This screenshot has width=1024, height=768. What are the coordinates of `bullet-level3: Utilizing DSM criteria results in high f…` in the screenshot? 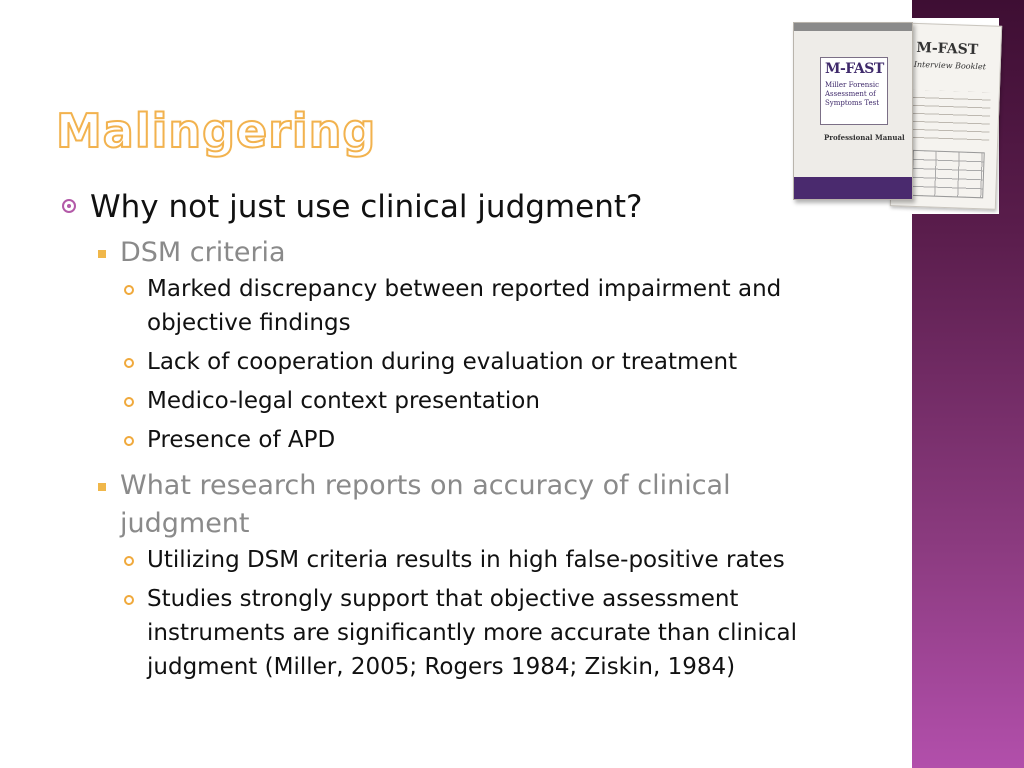 It's located at (459, 560).